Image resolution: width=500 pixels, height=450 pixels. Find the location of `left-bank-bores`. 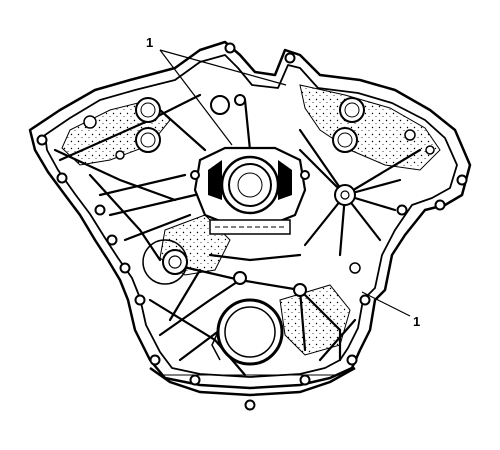

left-bank-bores is located at coordinates (156, 190).